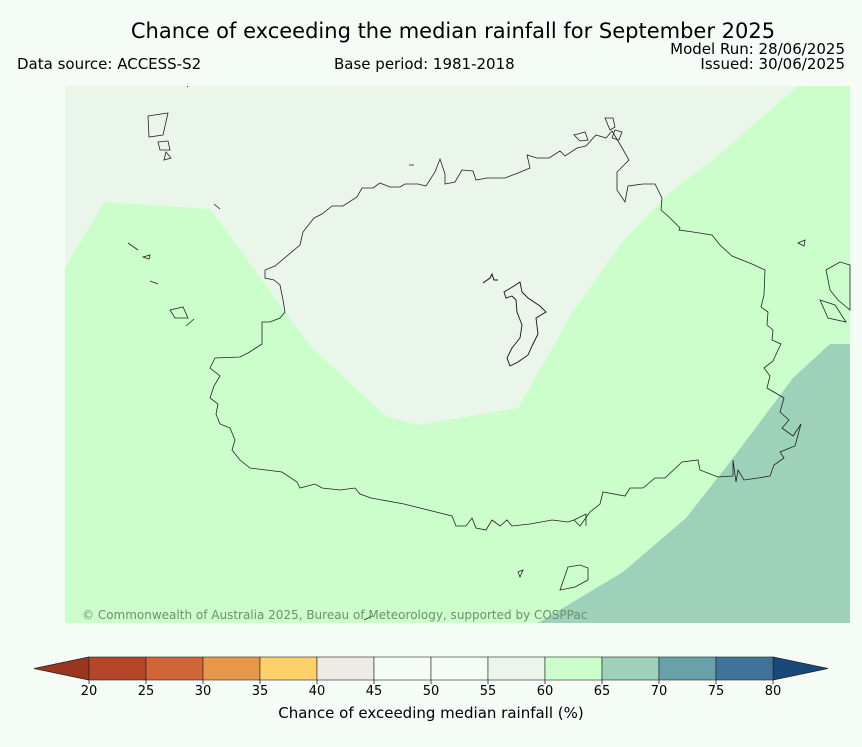  Describe the element at coordinates (61, 668) in the screenshot. I see `colorbar-under-arrow` at that location.